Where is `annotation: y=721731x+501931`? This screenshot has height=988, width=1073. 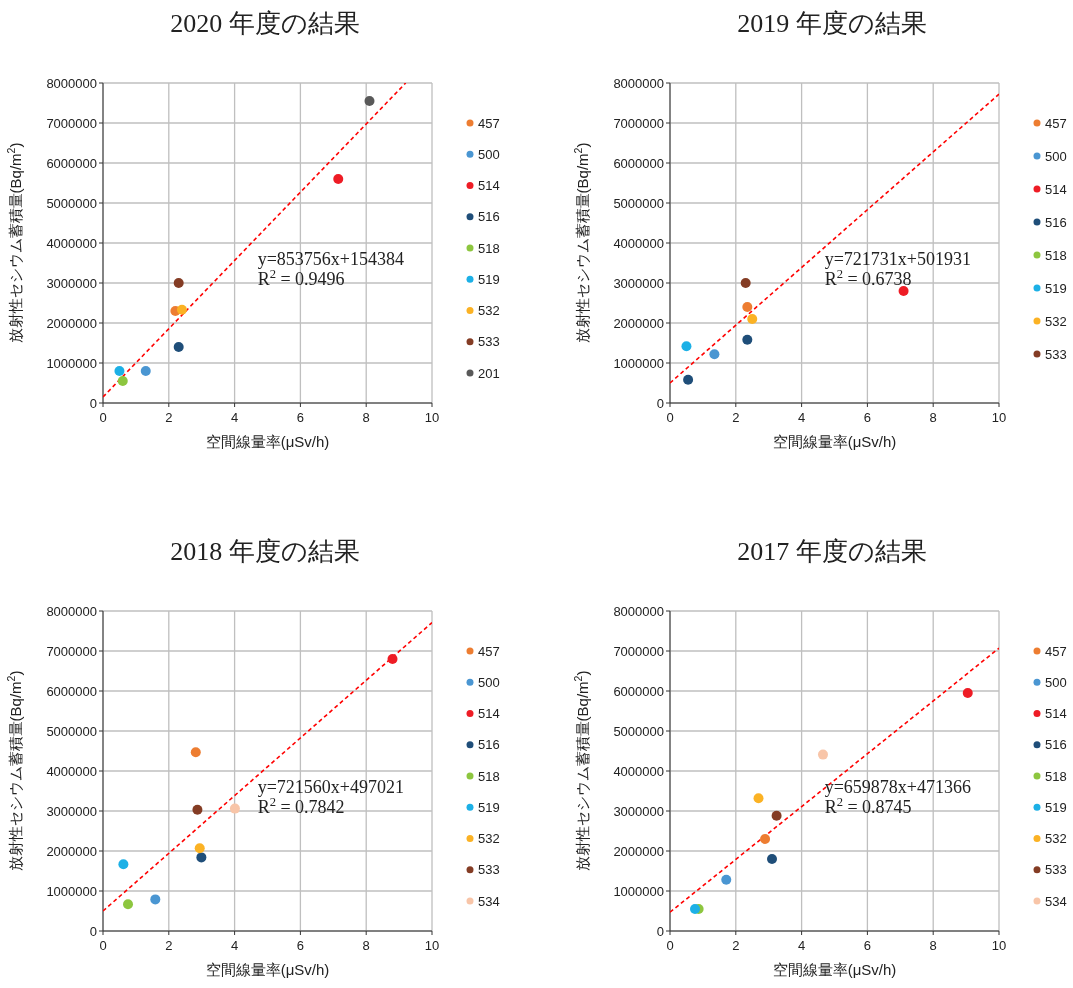 annotation: y=721731x+501931 is located at coordinates (897, 259).